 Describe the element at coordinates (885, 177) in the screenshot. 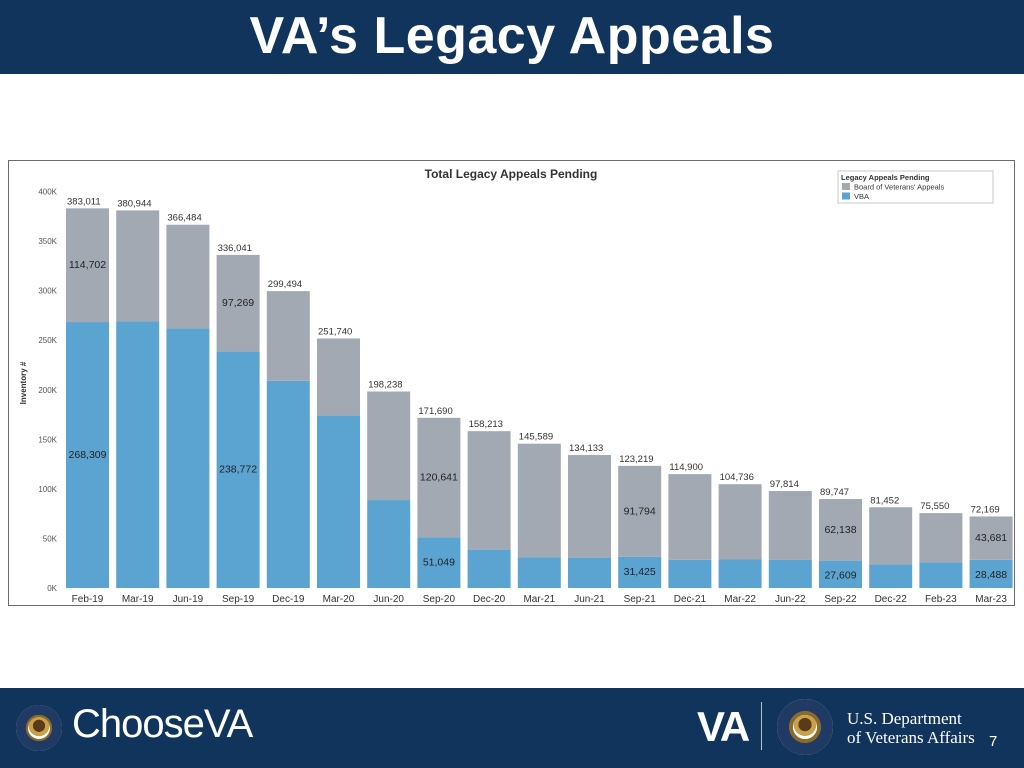

I see `legend-title: Legacy Appeals Pending` at that location.